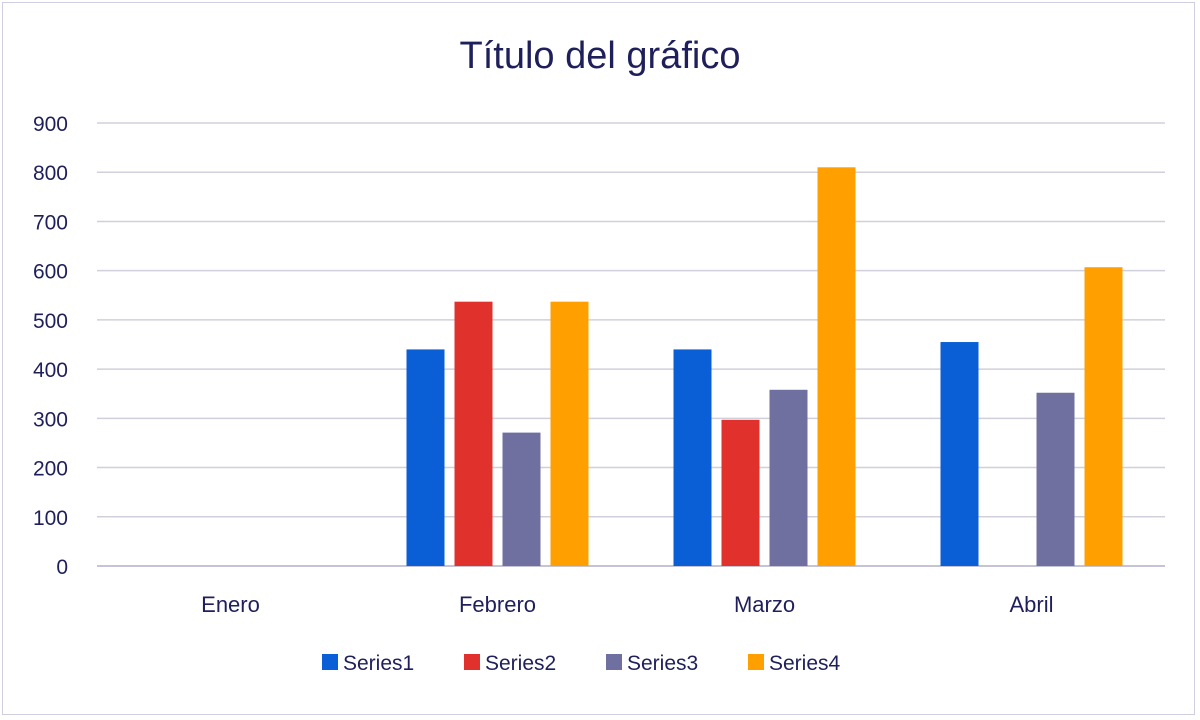 This screenshot has width=1200, height=720. Describe the element at coordinates (520, 663) in the screenshot. I see `legend-label: Series2` at that location.